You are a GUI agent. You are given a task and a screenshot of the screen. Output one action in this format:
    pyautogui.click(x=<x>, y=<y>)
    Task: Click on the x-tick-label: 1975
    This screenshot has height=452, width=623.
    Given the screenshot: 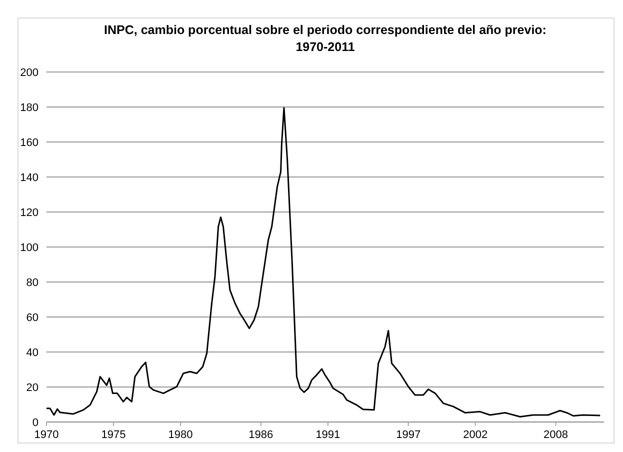 What is the action you would take?
    pyautogui.click(x=113, y=435)
    